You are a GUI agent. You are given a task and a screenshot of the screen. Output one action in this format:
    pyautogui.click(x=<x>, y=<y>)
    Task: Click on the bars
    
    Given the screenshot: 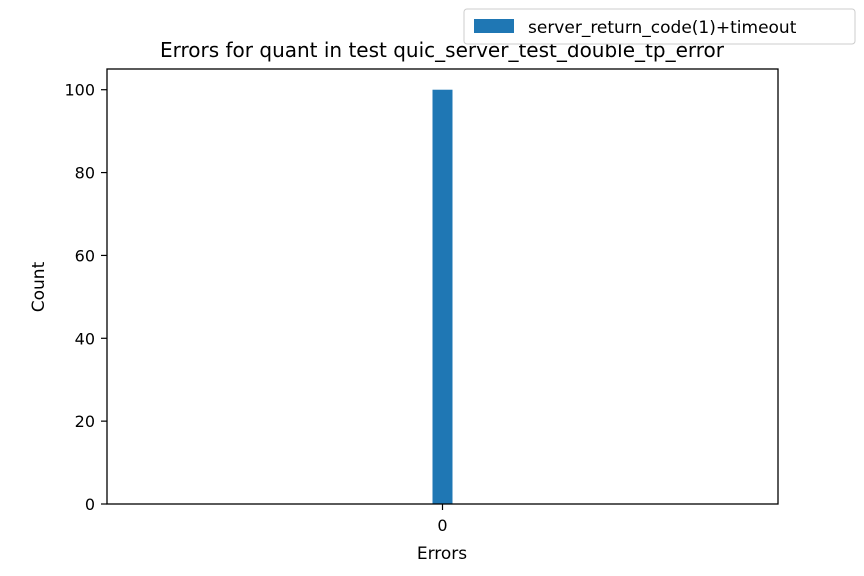 What is the action you would take?
    pyautogui.click(x=442, y=296)
    